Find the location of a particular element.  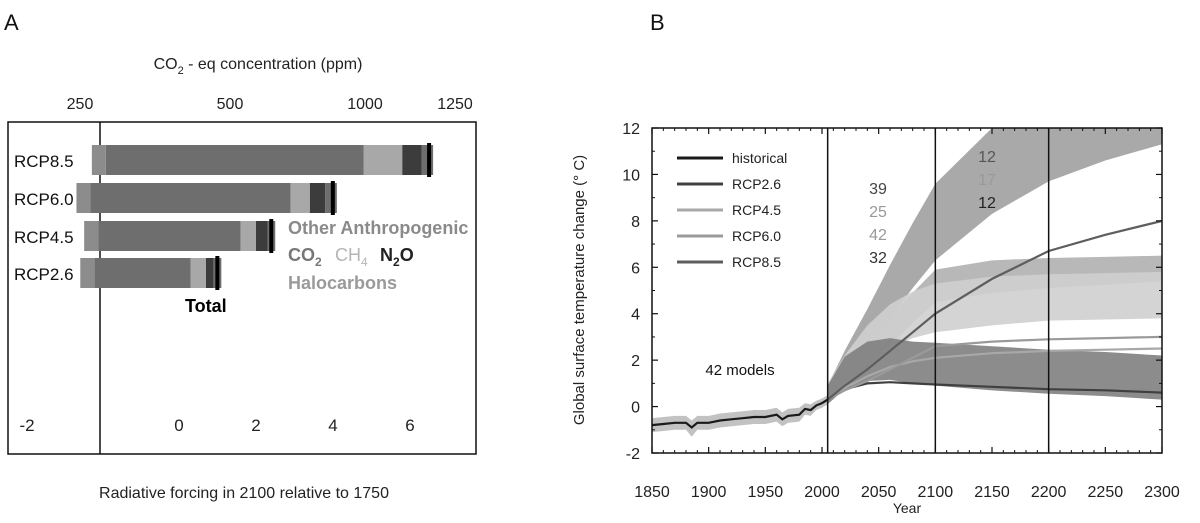

legend-total: Total is located at coordinates (206, 306).